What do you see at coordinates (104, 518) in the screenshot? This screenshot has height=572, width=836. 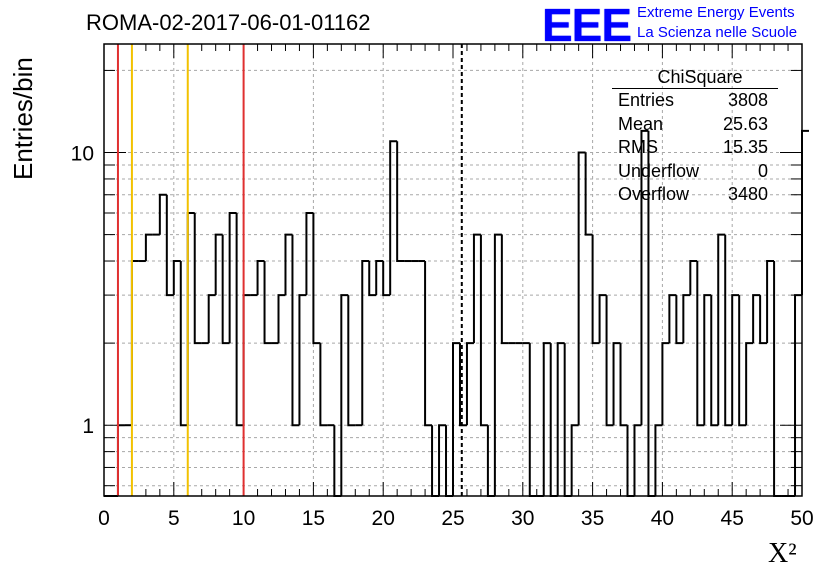 I see `x-tick-label: 0` at bounding box center [104, 518].